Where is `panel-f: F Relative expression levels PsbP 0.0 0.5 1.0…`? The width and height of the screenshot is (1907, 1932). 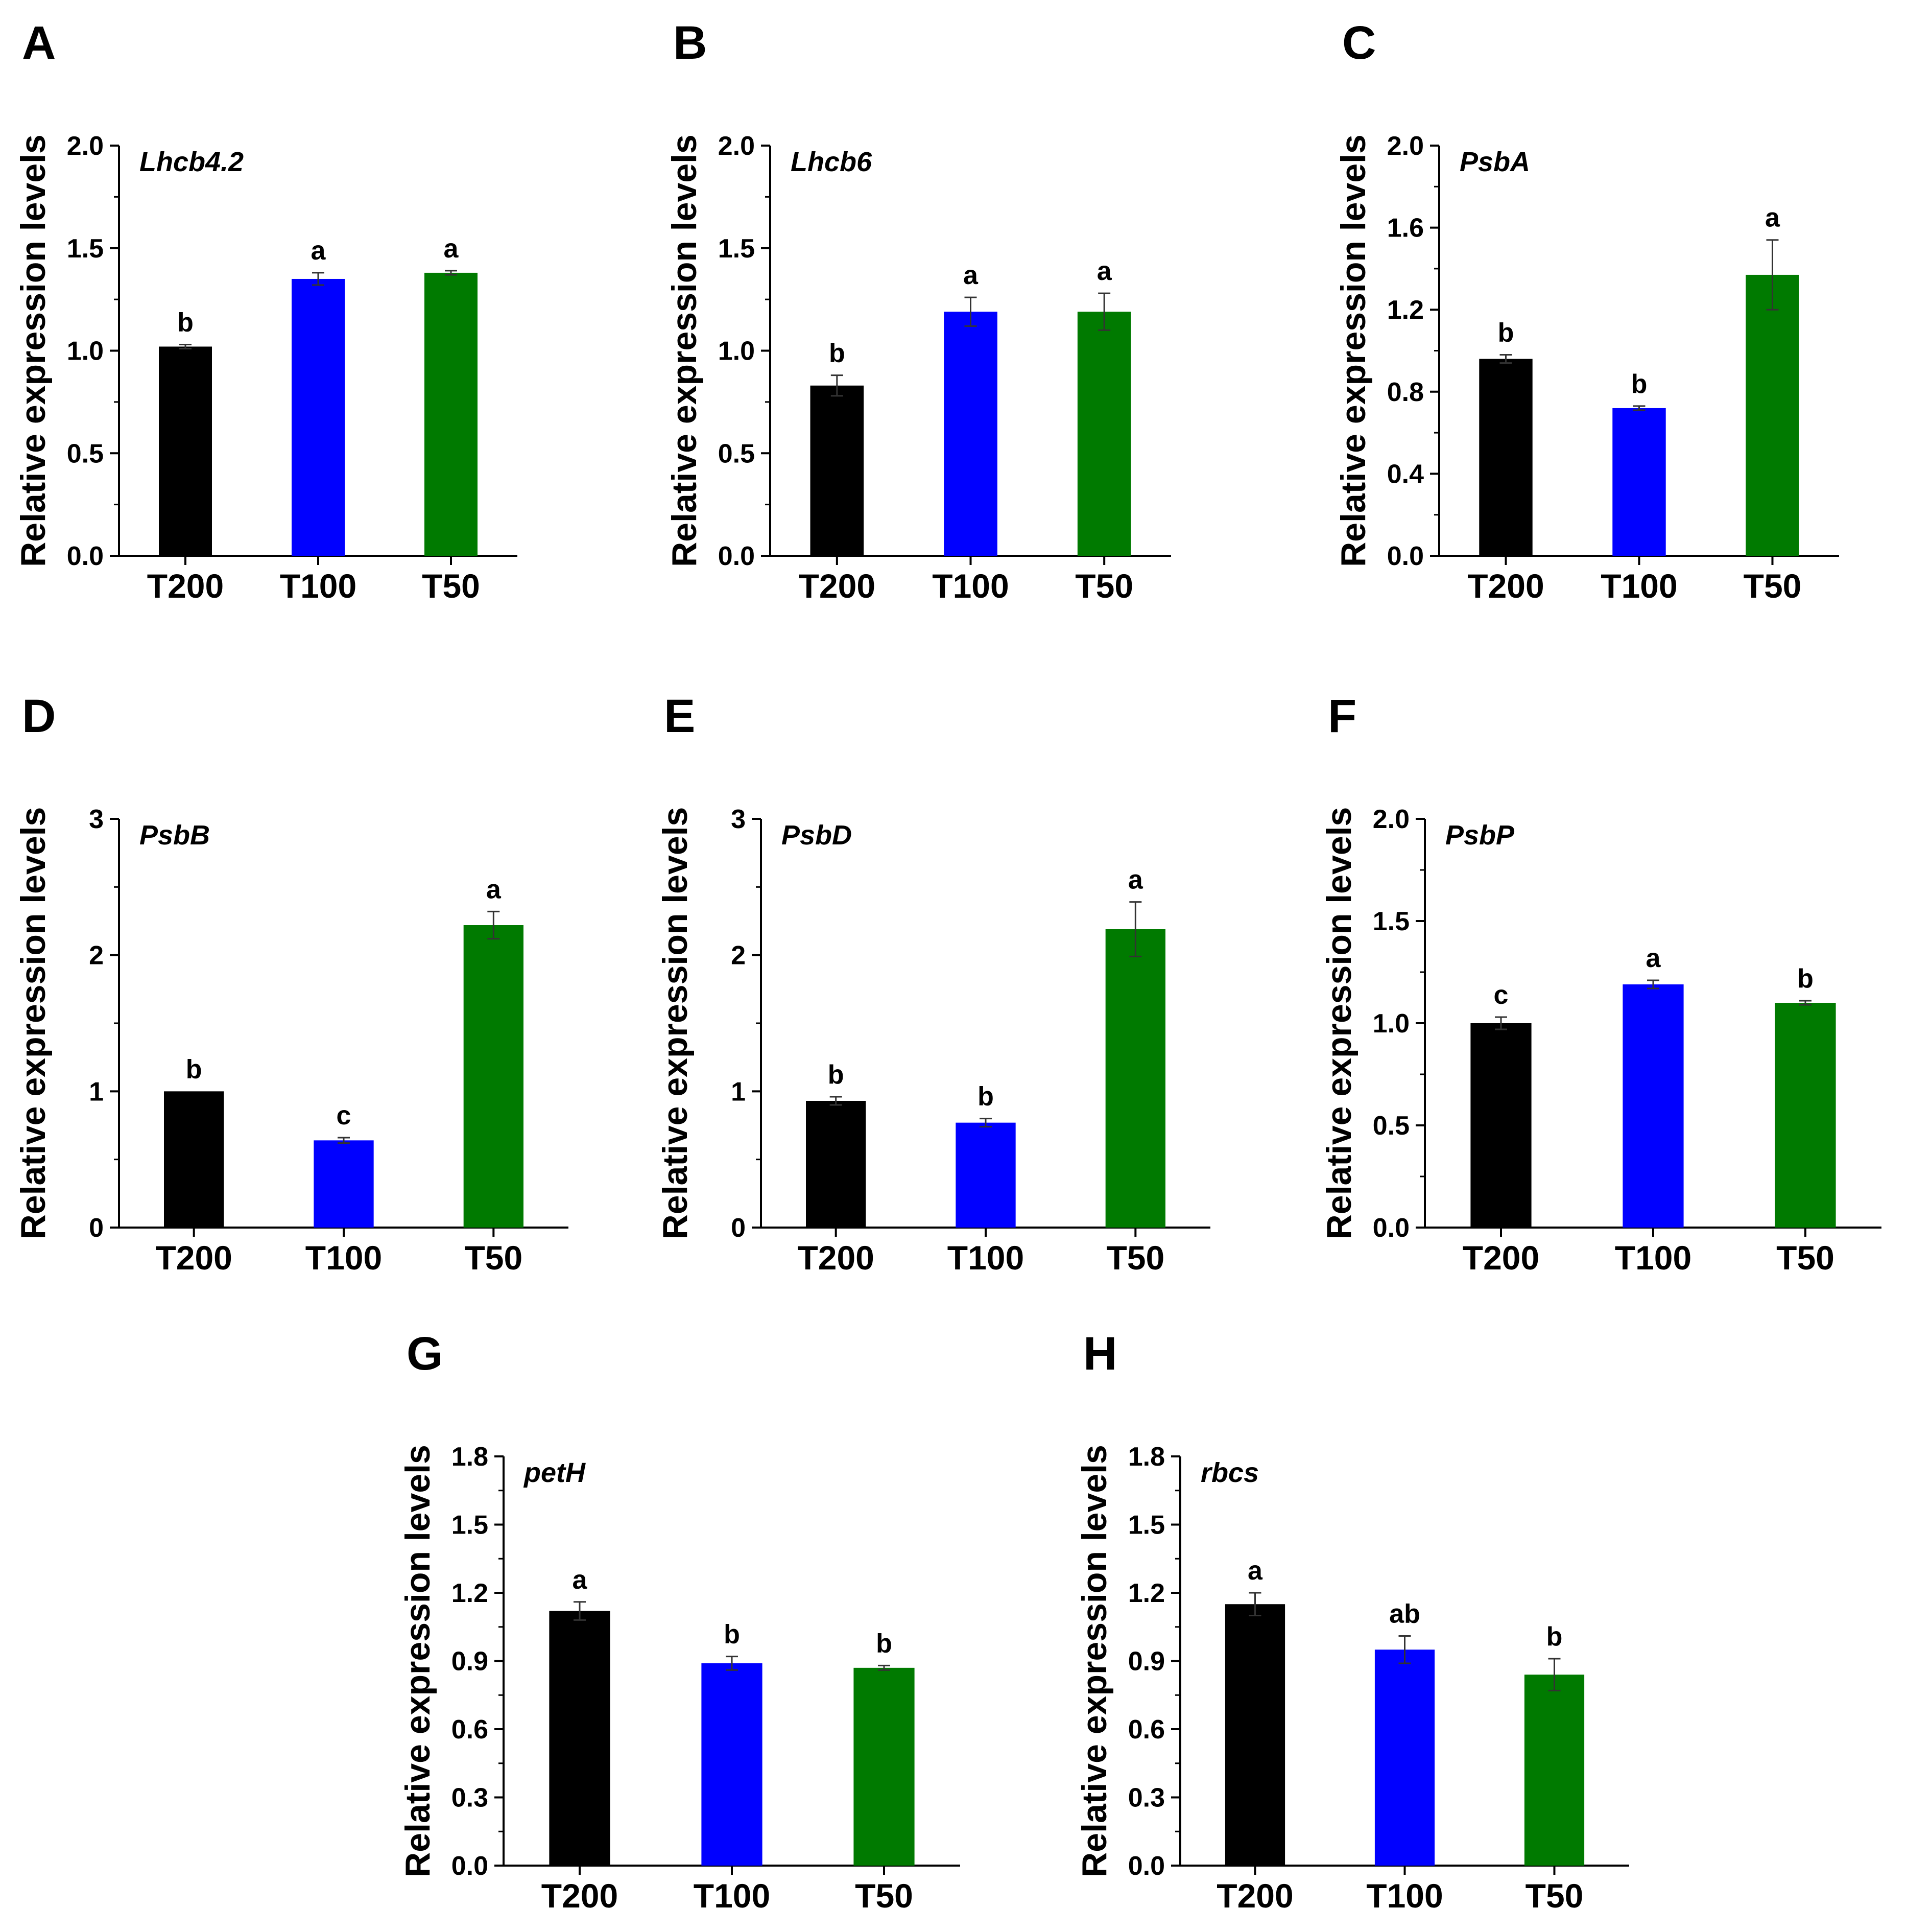 panel-f: F Relative expression levels PsbP 0.0 0.5 1.0… is located at coordinates (1600, 983).